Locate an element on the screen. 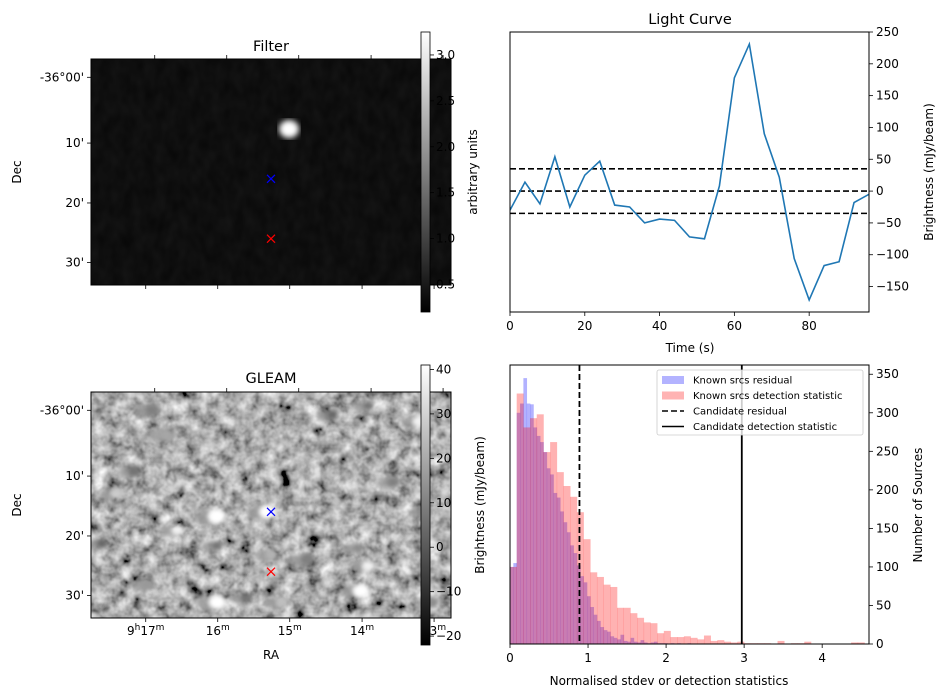 Image resolution: width=947 pixels, height=698 pixels. light-curve-xlabel: Time (s) is located at coordinates (690, 348).